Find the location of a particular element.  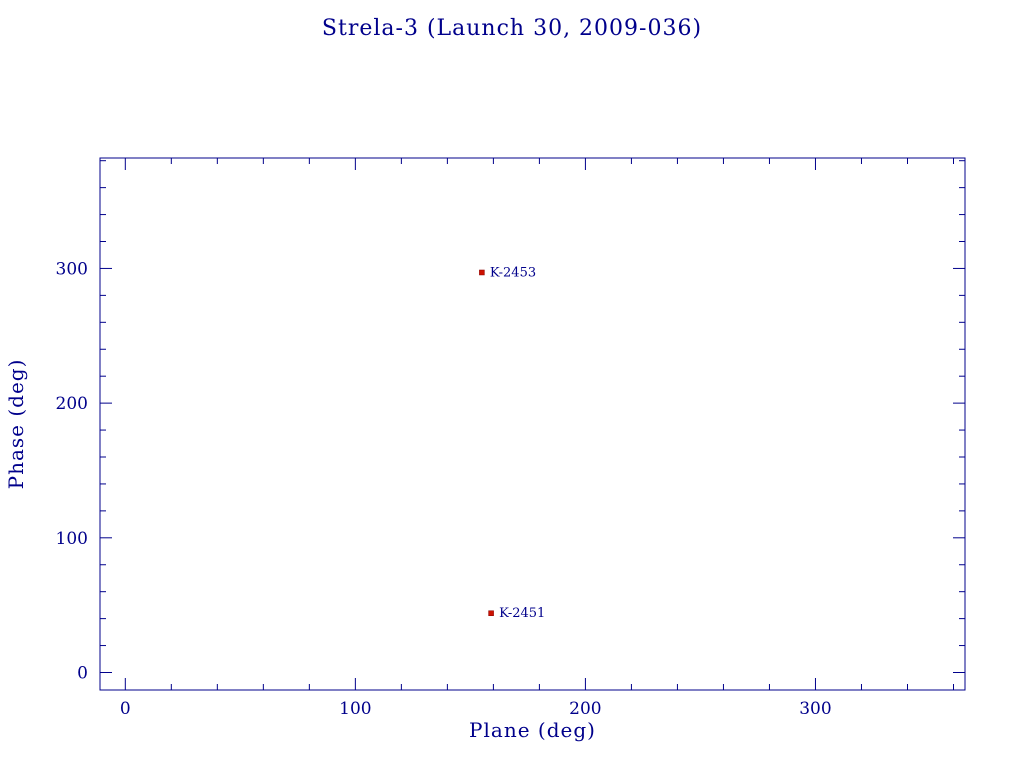

y-tick-label: 300 is located at coordinates (72, 269).